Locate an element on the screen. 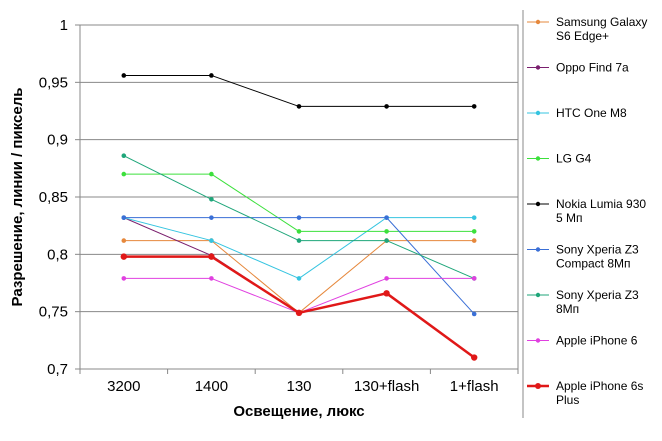 The height and width of the screenshot is (441, 662). x-tick-label: 1400 is located at coordinates (211, 386).